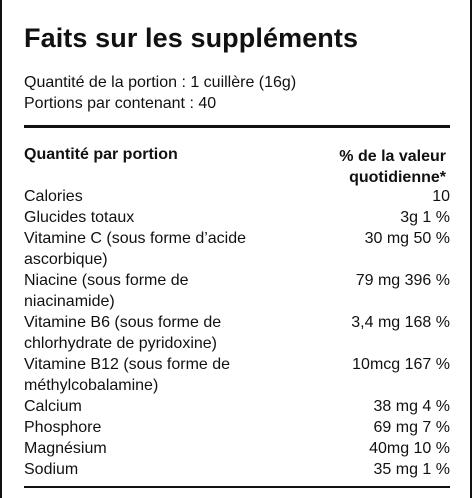 This screenshot has width=472, height=498. Describe the element at coordinates (101, 154) in the screenshot. I see `amount-per-serving-header: Quantité par portion` at that location.